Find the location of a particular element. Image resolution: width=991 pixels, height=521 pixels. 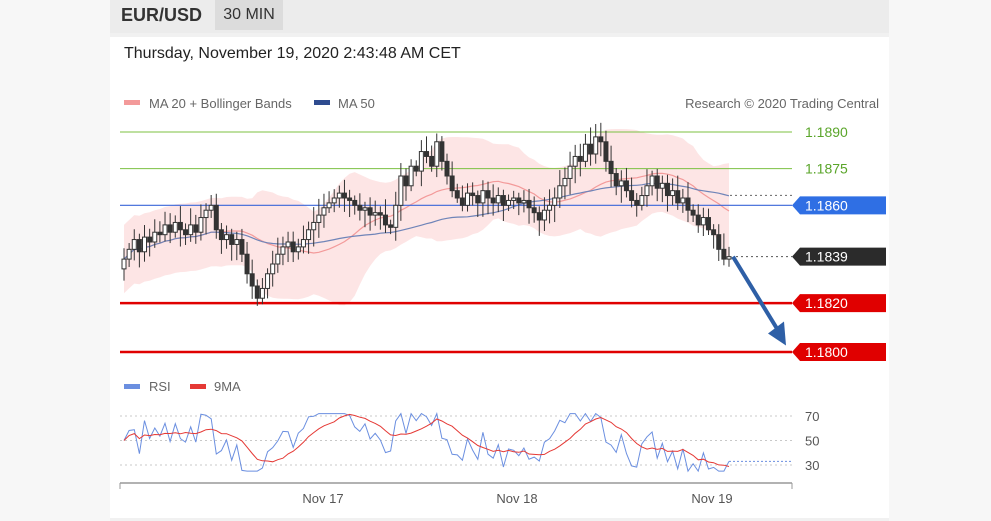

rsi-axis-label: 50 is located at coordinates (812, 441).